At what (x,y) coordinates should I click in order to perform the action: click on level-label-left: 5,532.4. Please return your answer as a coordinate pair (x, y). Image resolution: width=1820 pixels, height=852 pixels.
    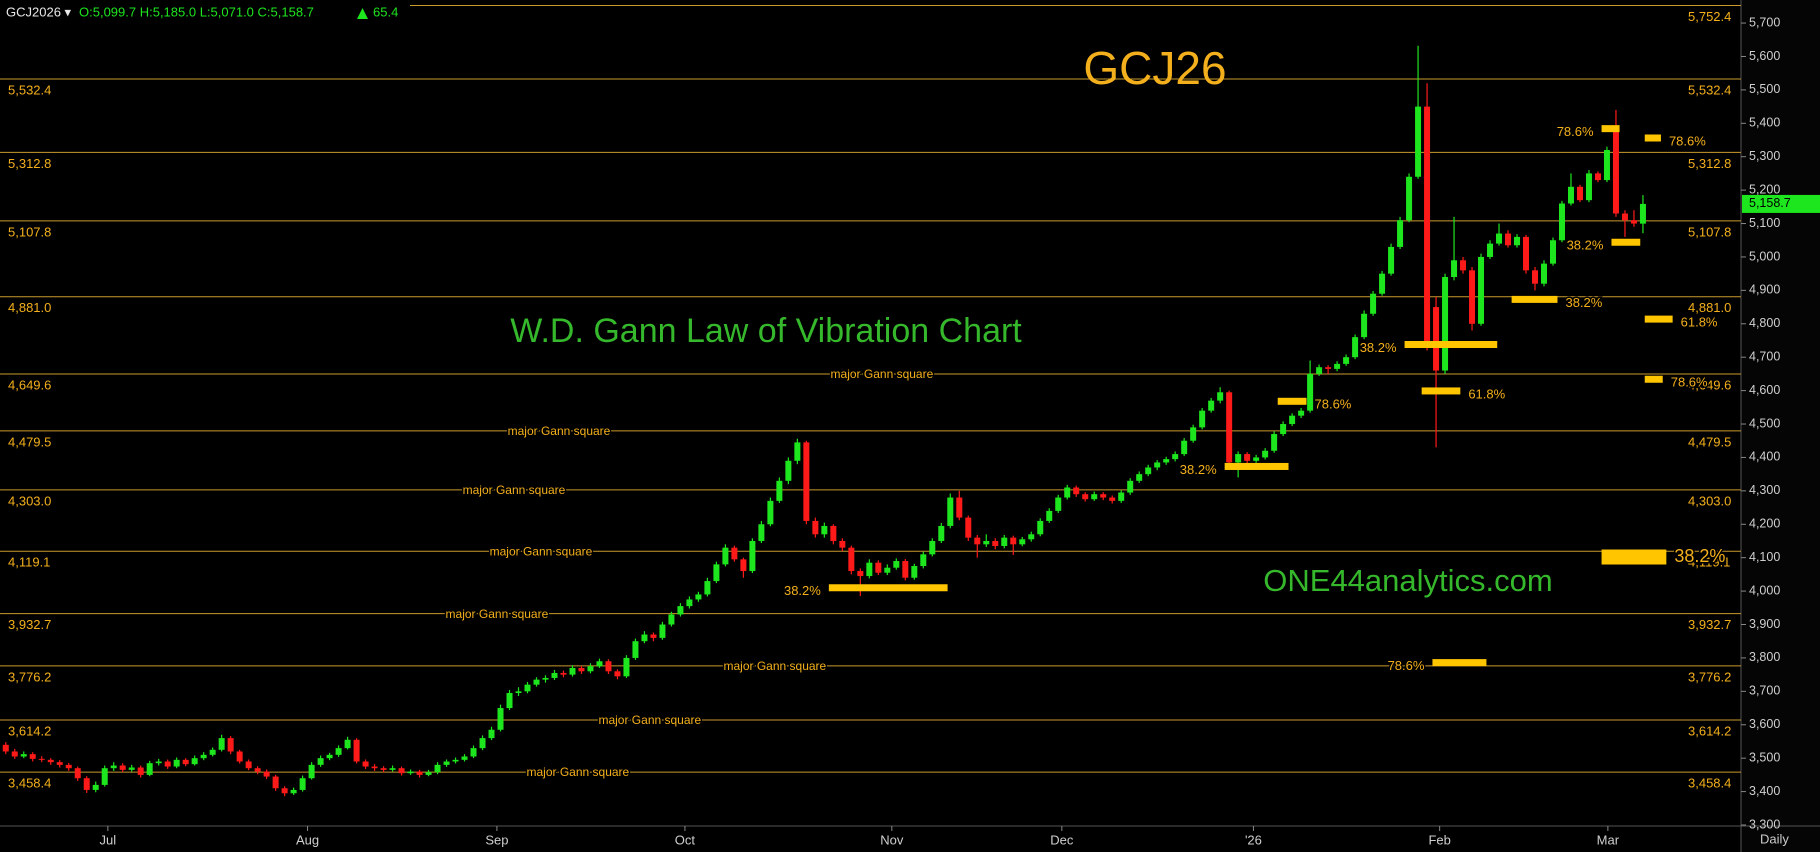
    Looking at the image, I should click on (29, 89).